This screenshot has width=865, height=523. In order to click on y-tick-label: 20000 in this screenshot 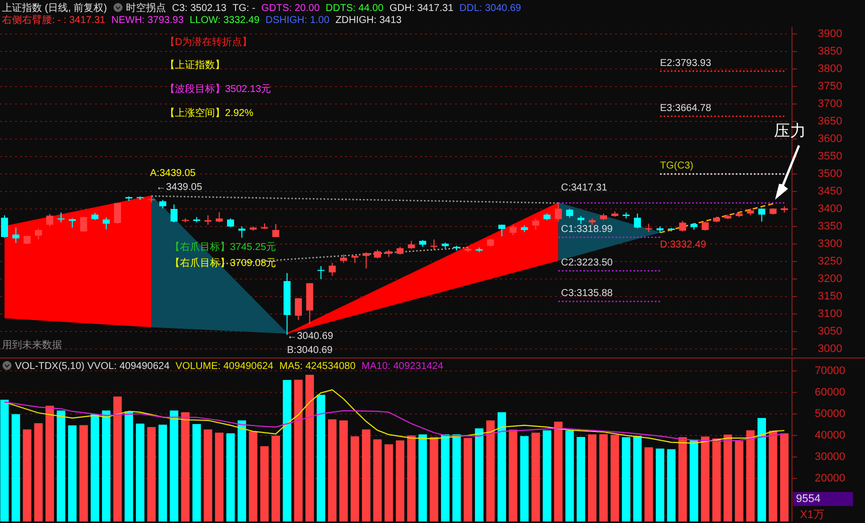, I will do `click(830, 478)`.